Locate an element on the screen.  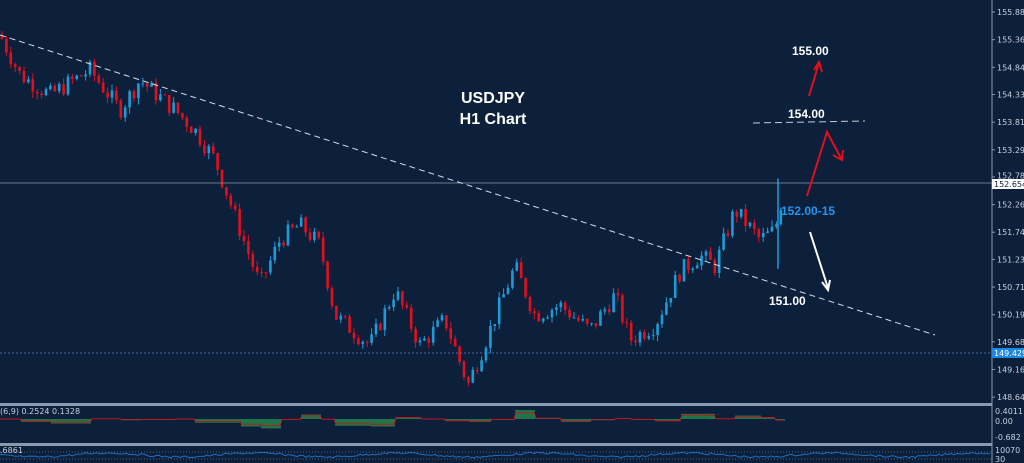
y-tick-label: 152.260 is located at coordinates (1010, 205).